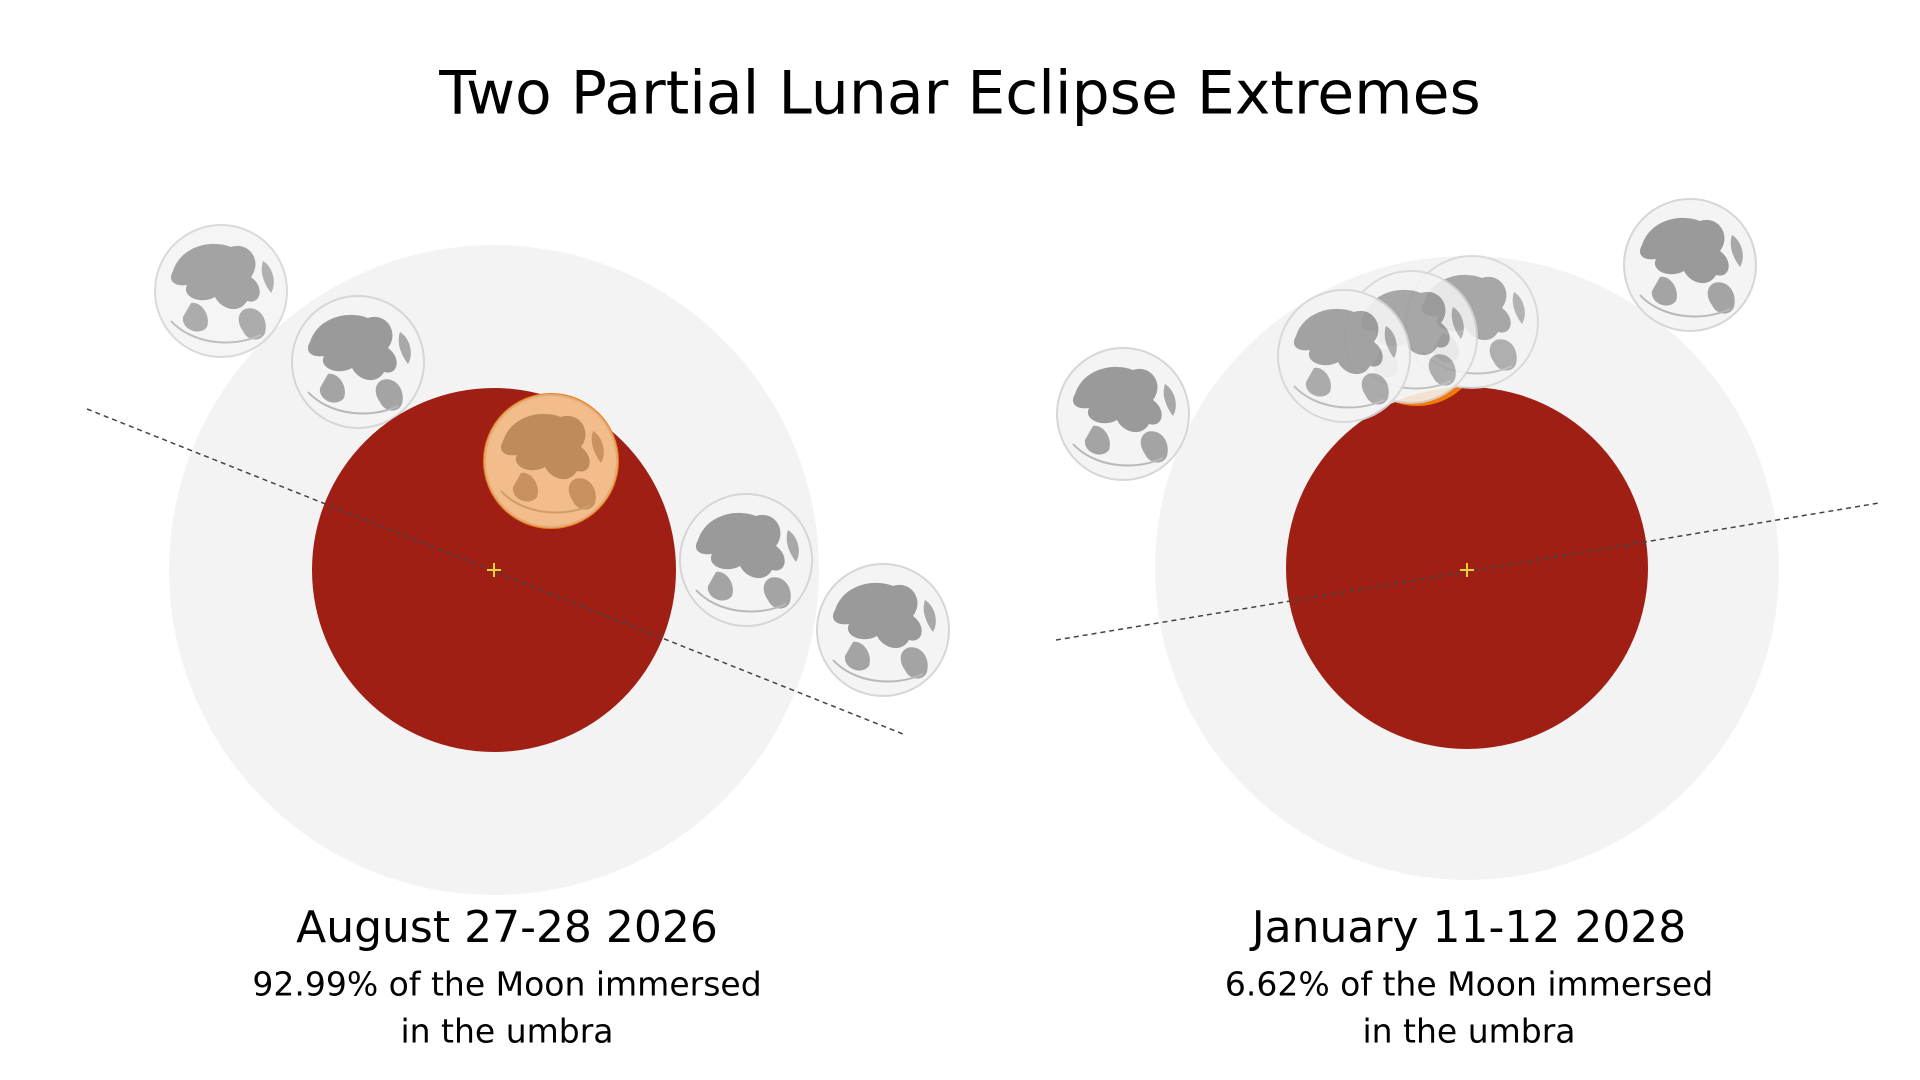 The image size is (1920, 1080). I want to click on caption: 92.99% of the Moon immersed, so click(506, 984).